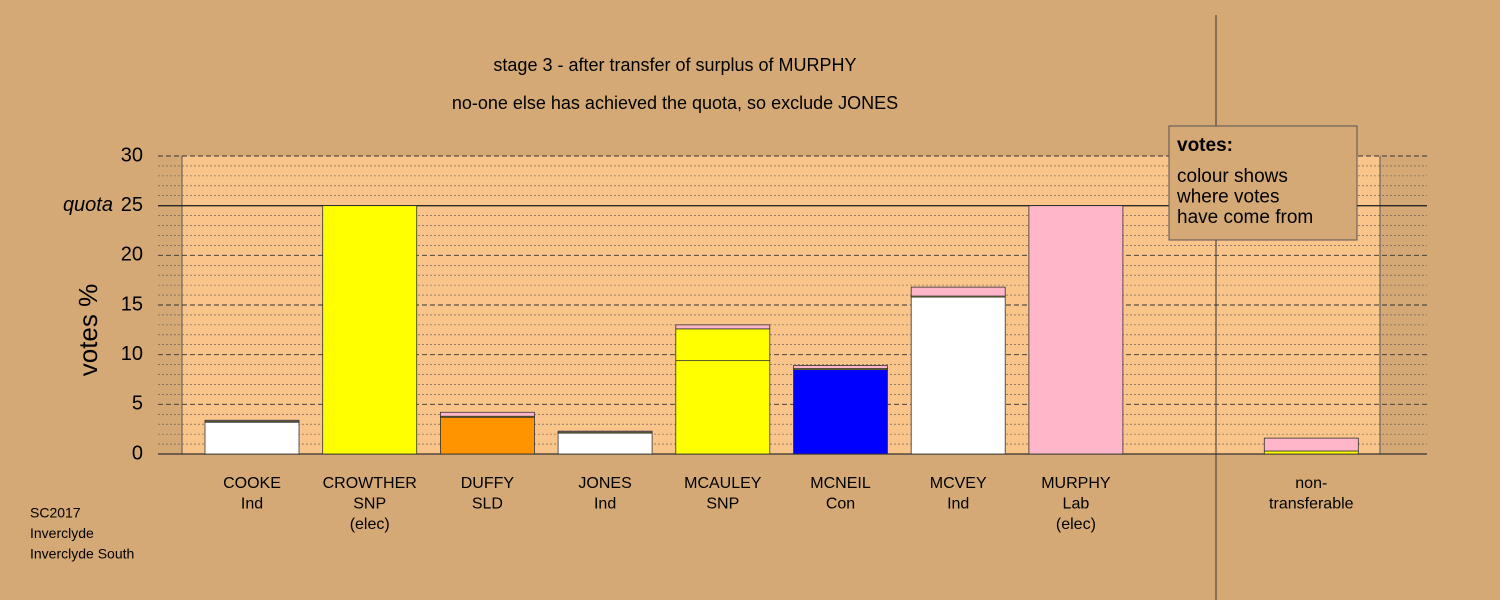 Image resolution: width=1500 pixels, height=600 pixels. What do you see at coordinates (370, 483) in the screenshot?
I see `x-tick-label: CROWTHER` at bounding box center [370, 483].